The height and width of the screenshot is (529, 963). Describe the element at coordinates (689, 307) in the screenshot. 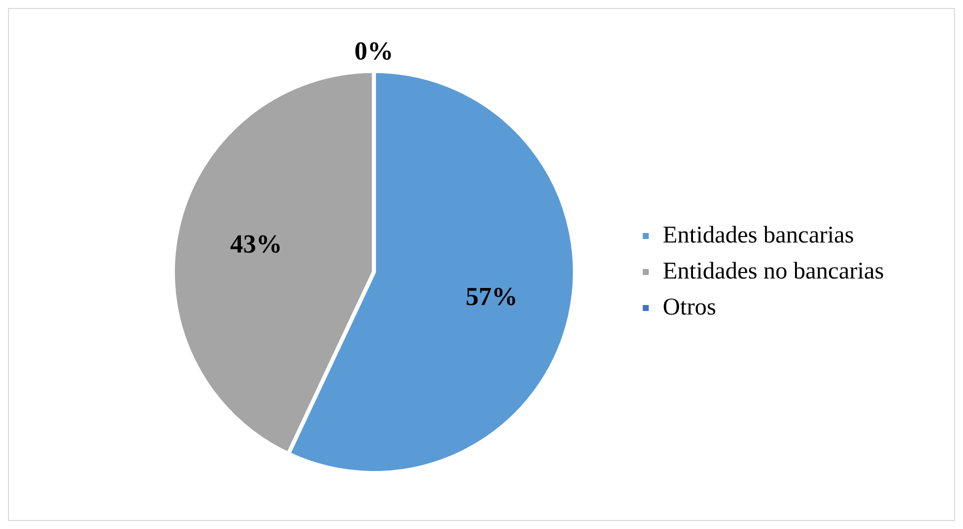

I see `legend-label: Otros` at that location.